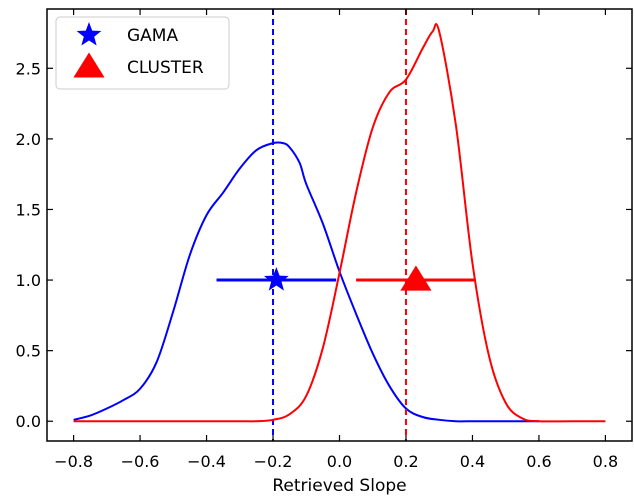  Describe the element at coordinates (28, 421) in the screenshot. I see `y-tick-label: 0.0` at that location.